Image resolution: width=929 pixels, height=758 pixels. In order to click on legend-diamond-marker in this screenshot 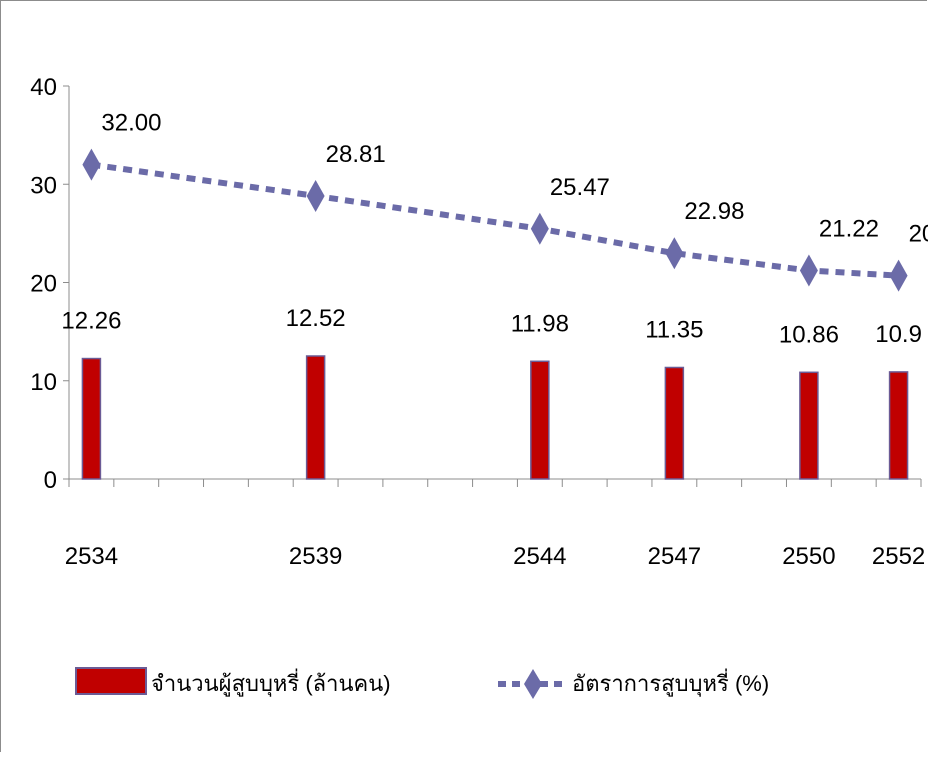, I will do `click(533, 684)`.